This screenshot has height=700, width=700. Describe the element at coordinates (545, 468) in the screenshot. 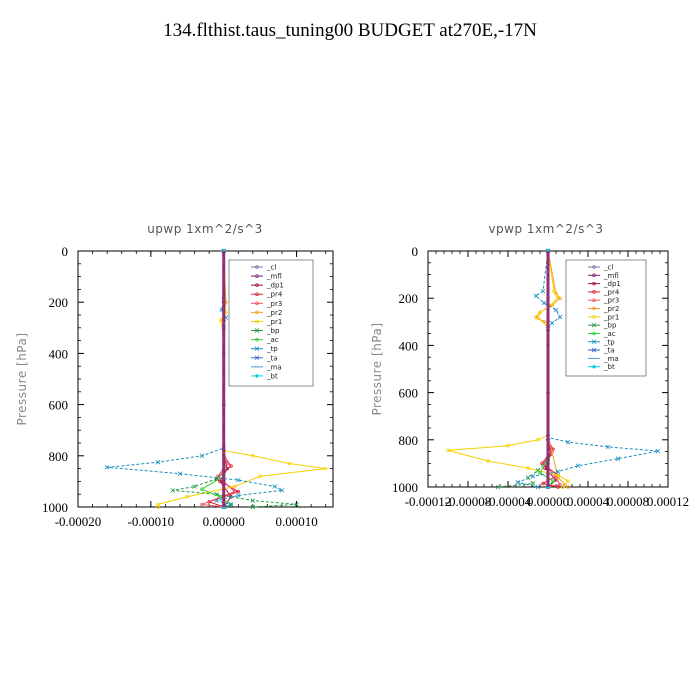

I see `vpwp-series-point-dp1` at that location.